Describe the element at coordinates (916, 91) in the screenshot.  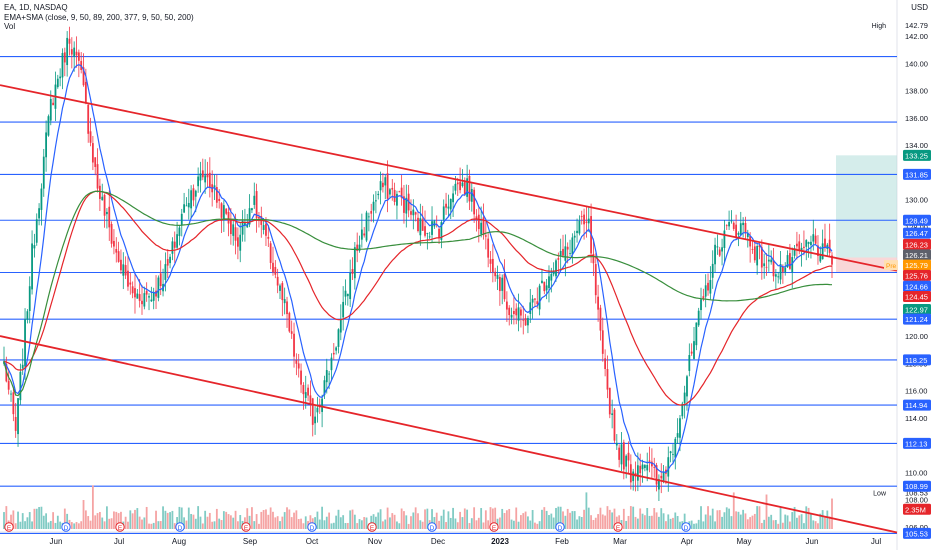
I see `price-tick-label: 138.00` at that location.